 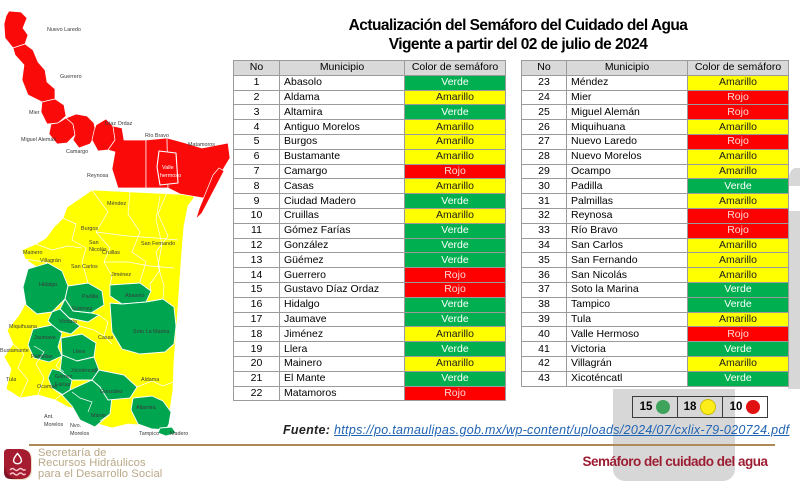 I want to click on svg-text: Mante, so click(x=98, y=416).